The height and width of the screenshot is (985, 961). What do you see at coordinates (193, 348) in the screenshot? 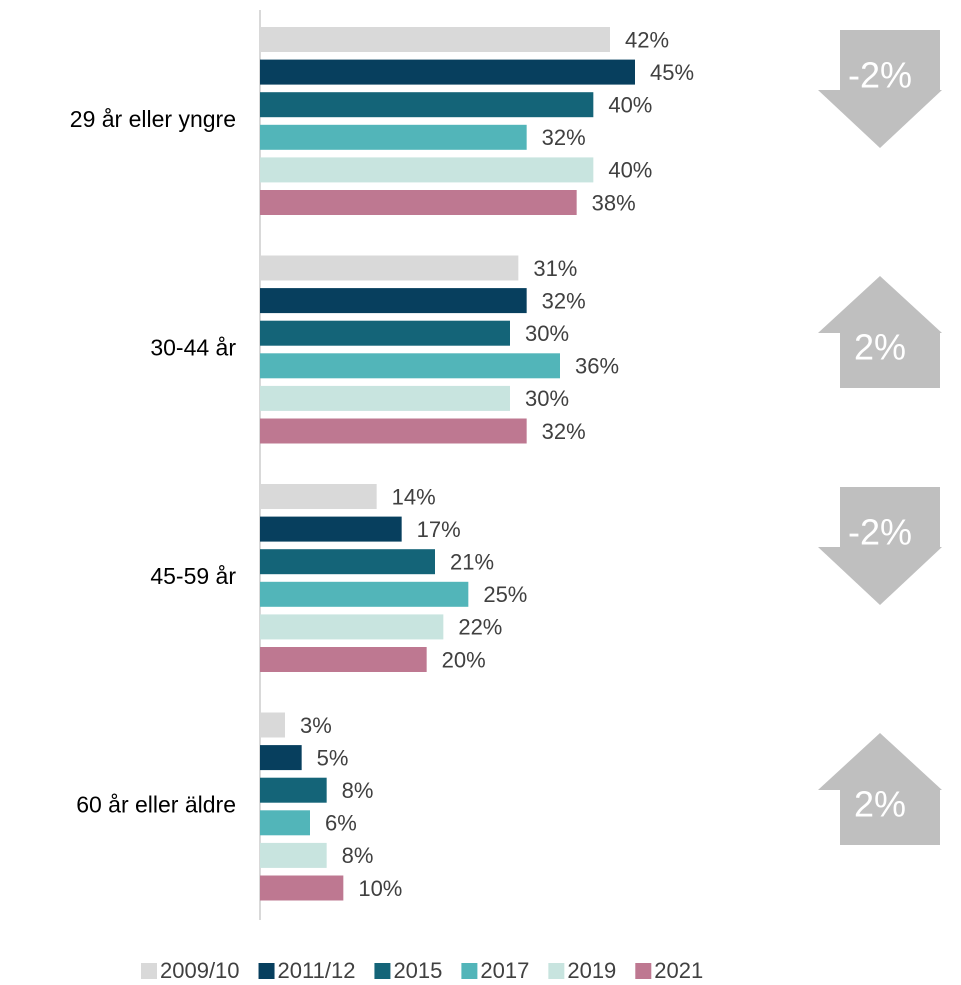
I see `category-label: 30-44 år` at bounding box center [193, 348].